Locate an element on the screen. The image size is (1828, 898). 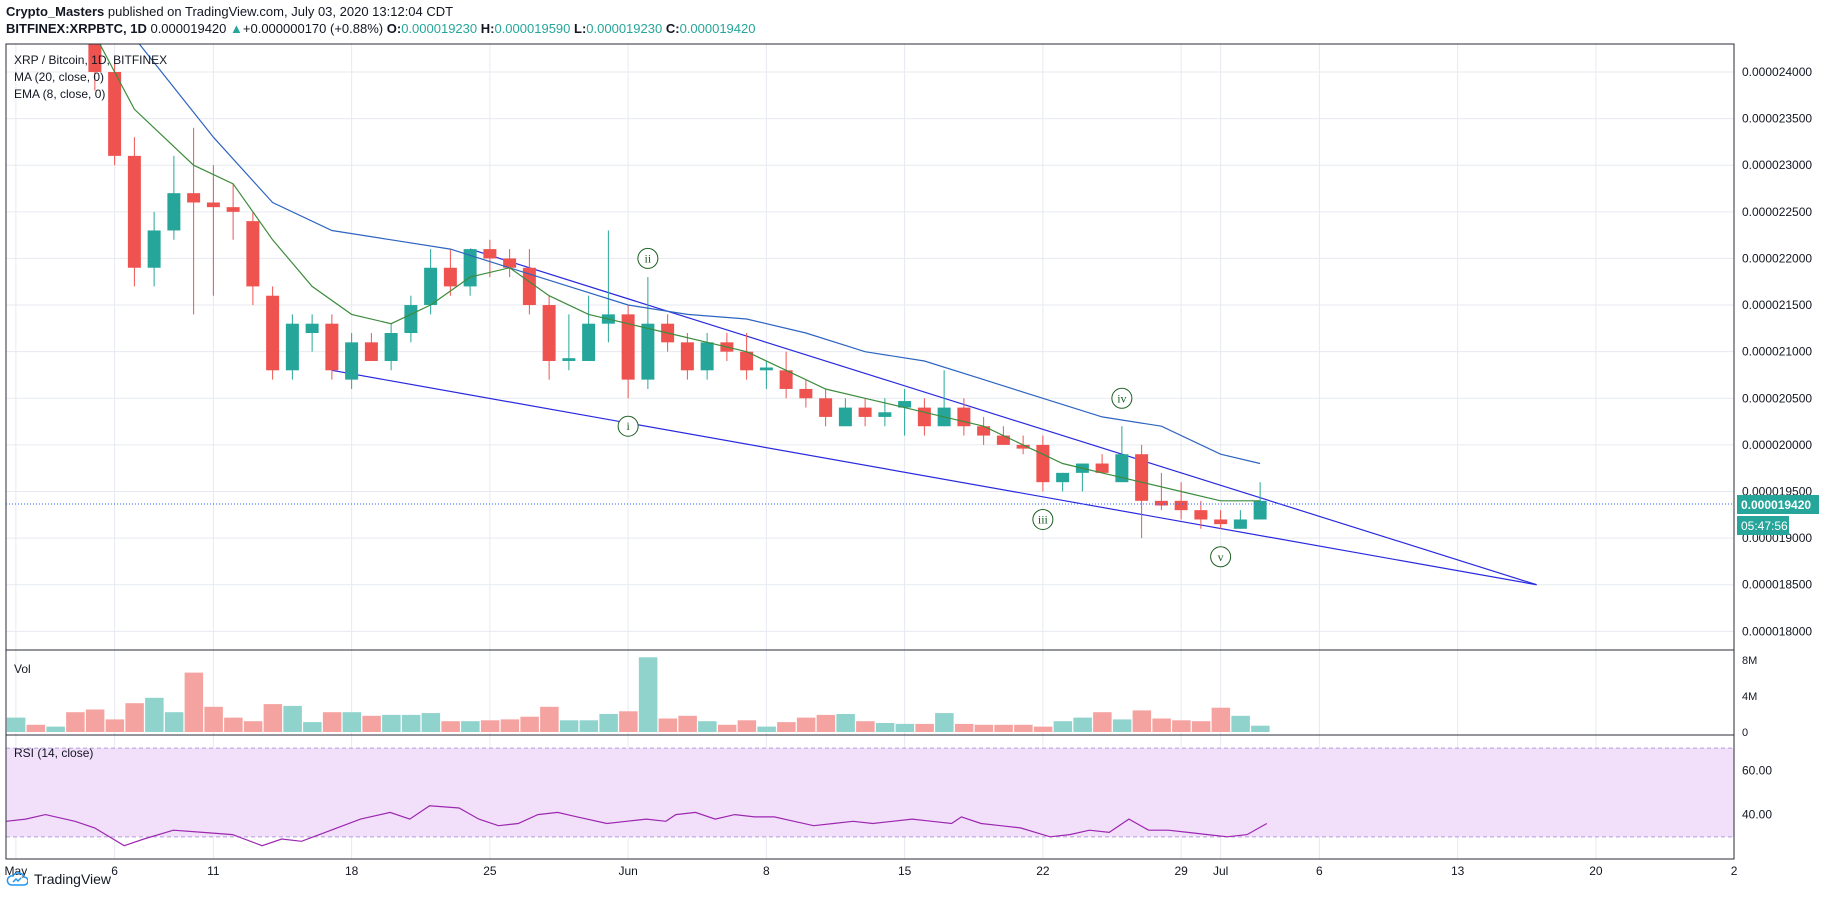
price-tick-label: 0.000021500 is located at coordinates (1777, 305).